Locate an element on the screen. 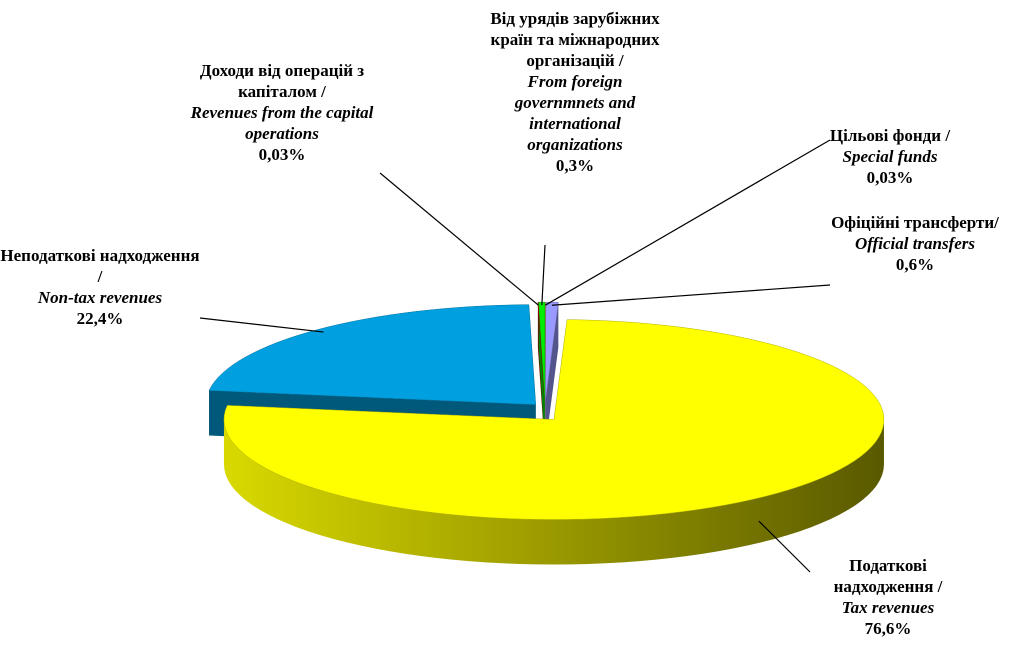 Image resolution: width=1024 pixels, height=650 pixels. label-line: Офіційні трансферти/ is located at coordinates (915, 222).